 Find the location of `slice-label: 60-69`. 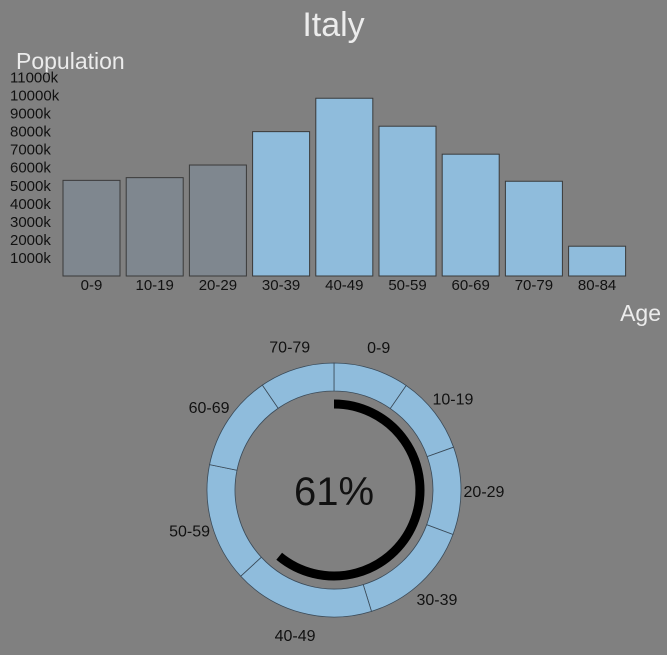

slice-label: 60-69 is located at coordinates (209, 408).